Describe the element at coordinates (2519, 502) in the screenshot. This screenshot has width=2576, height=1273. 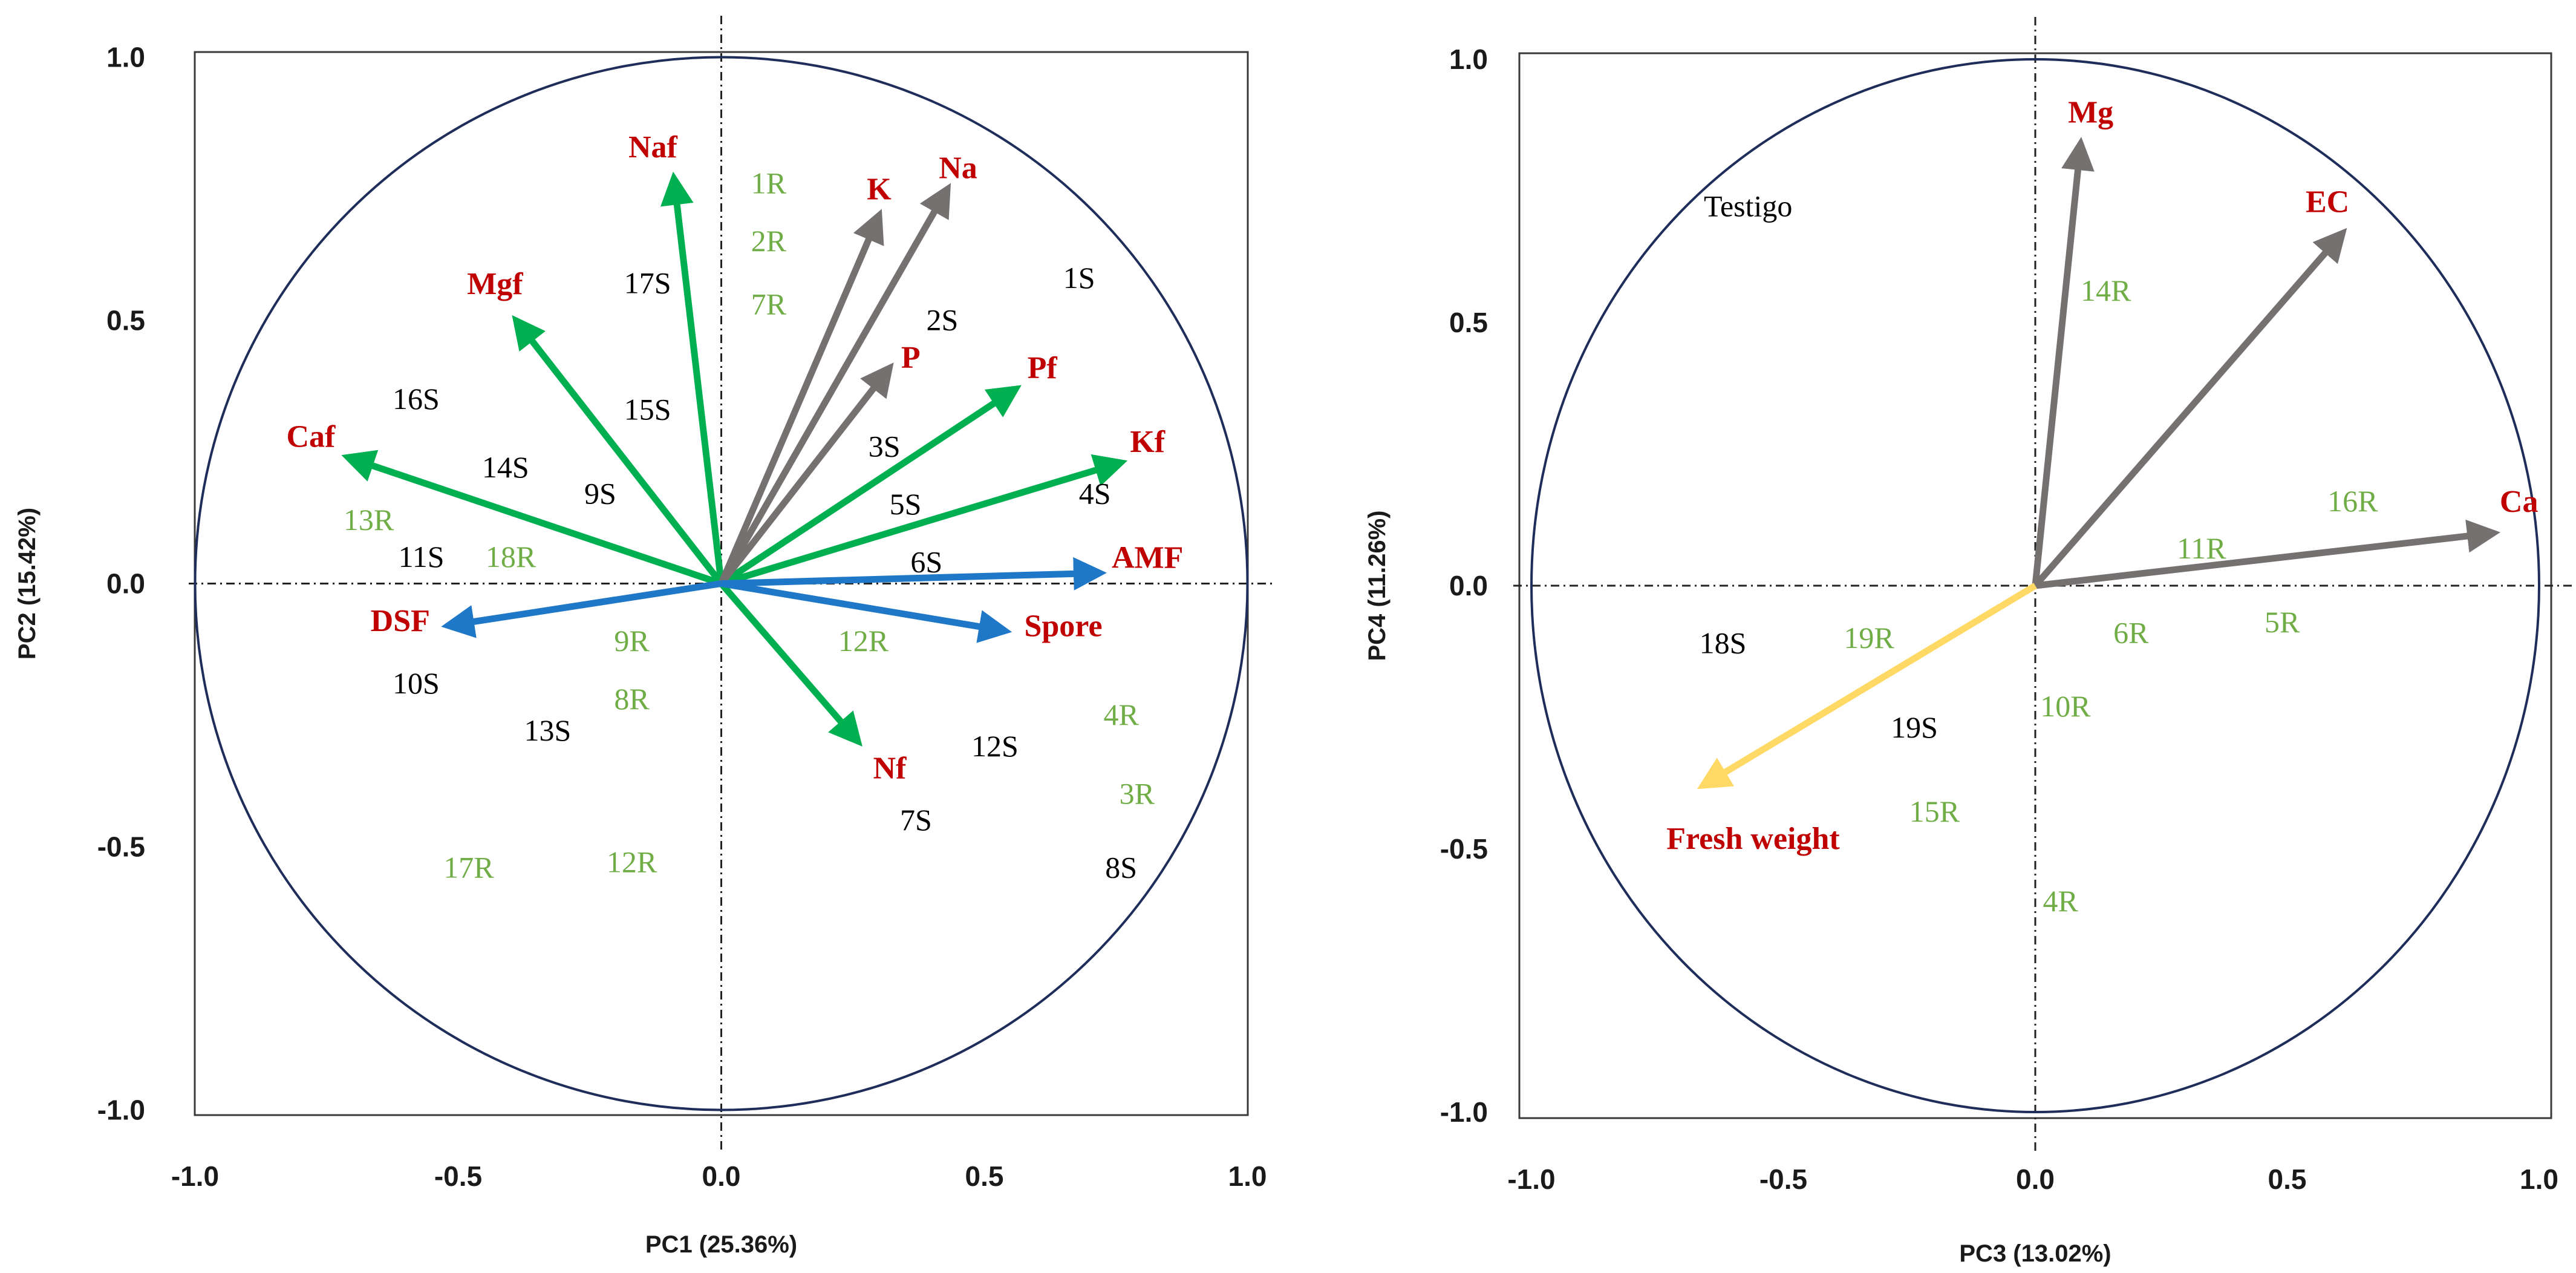
I see `variable-label: Ca` at that location.